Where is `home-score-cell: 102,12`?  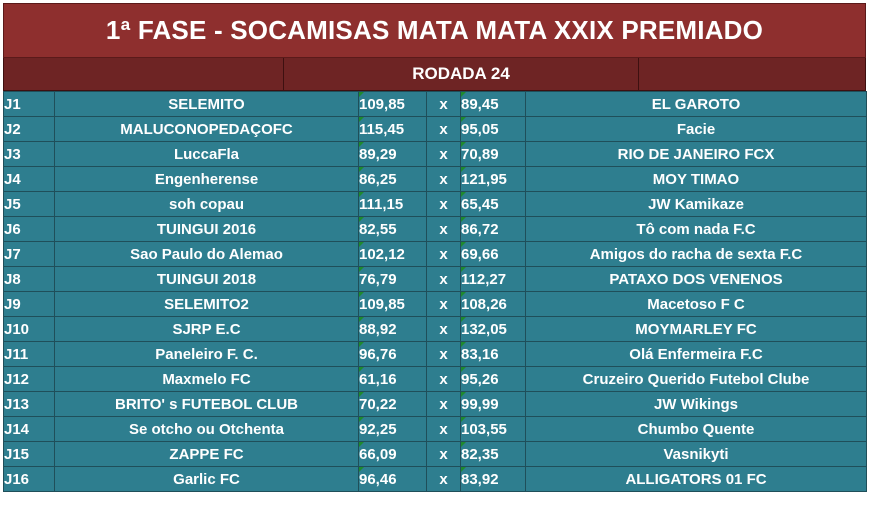 home-score-cell: 102,12 is located at coordinates (392, 254).